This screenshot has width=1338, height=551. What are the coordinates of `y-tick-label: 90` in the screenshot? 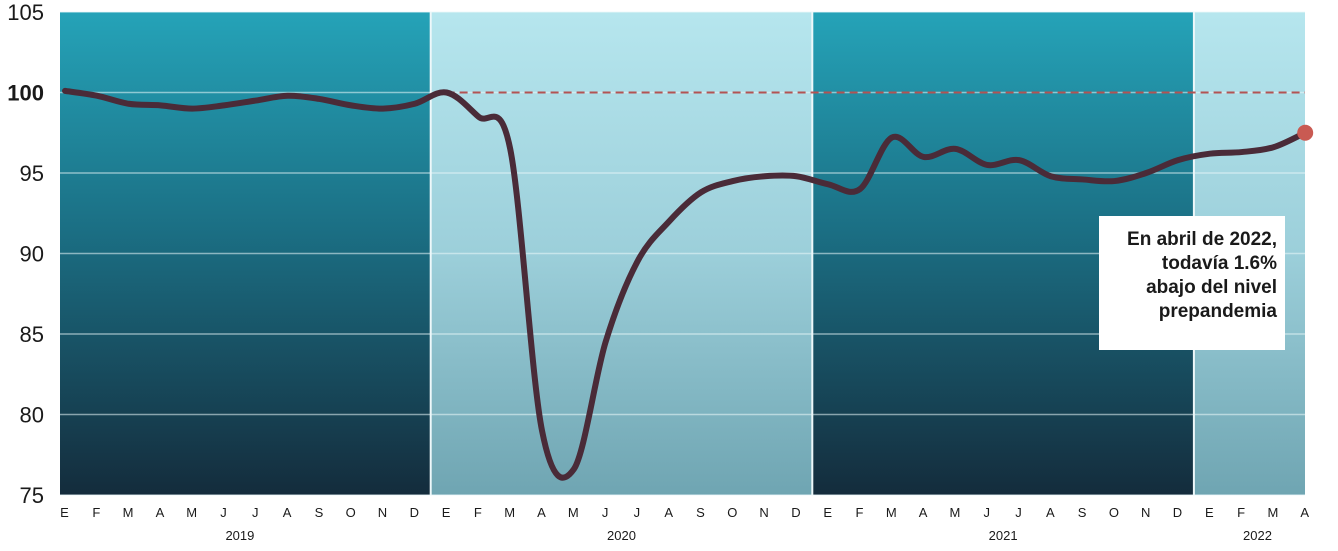 It's located at (32, 254).